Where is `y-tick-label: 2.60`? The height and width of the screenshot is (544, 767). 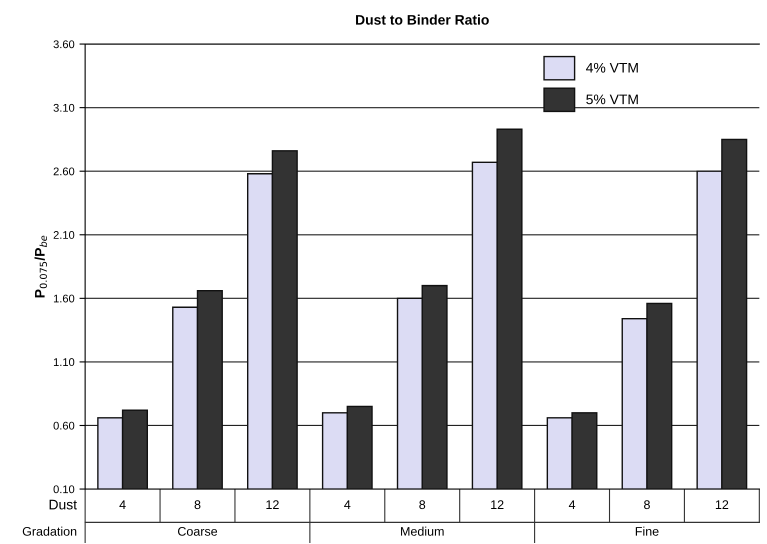 y-tick-label: 2.60 is located at coordinates (64, 171).